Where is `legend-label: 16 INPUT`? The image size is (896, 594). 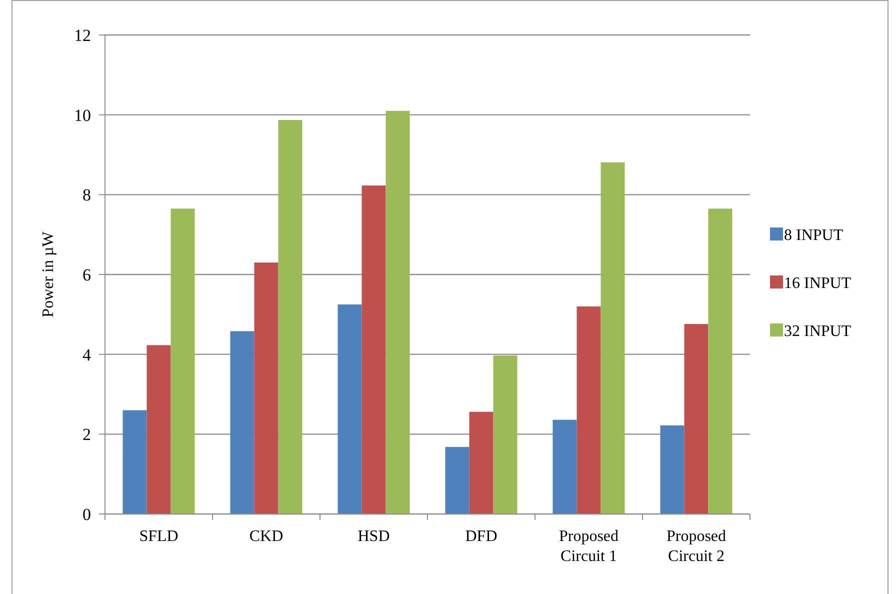
legend-label: 16 INPUT is located at coordinates (818, 283).